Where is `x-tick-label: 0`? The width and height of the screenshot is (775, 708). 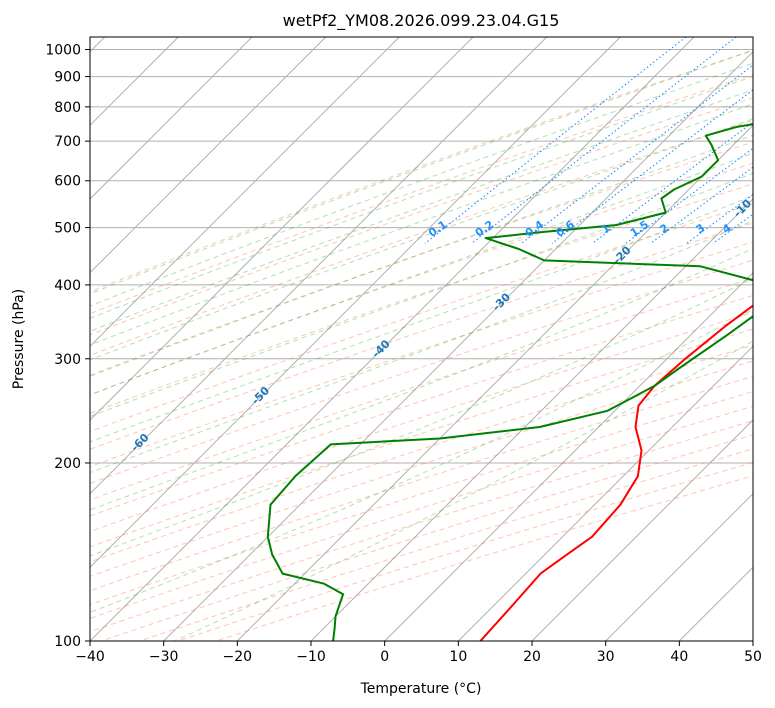 x-tick-label: 0 is located at coordinates (384, 657).